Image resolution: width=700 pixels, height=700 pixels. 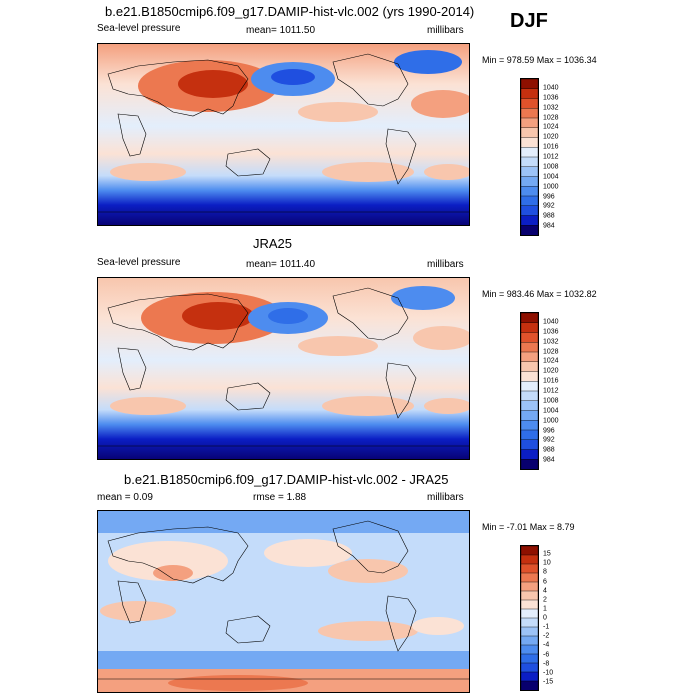 What do you see at coordinates (168, 561) in the screenshot?
I see `panel3-eurasia-positive` at bounding box center [168, 561].